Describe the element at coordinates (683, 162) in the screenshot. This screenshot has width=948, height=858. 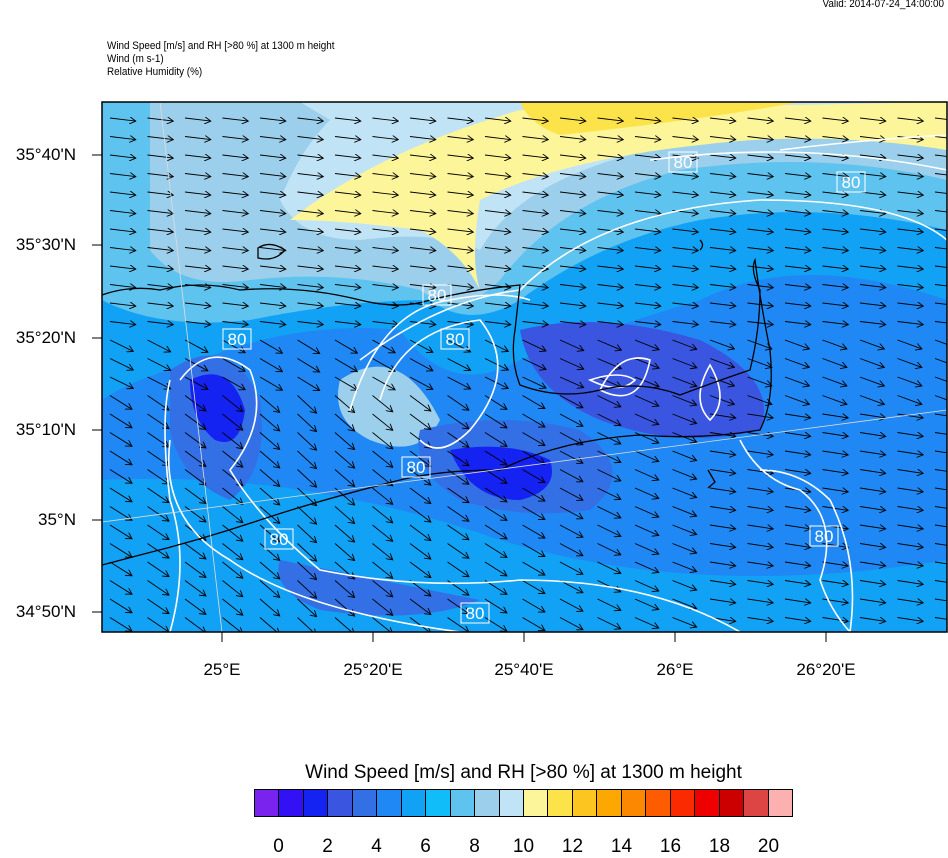
I see `contour-label: 80` at that location.